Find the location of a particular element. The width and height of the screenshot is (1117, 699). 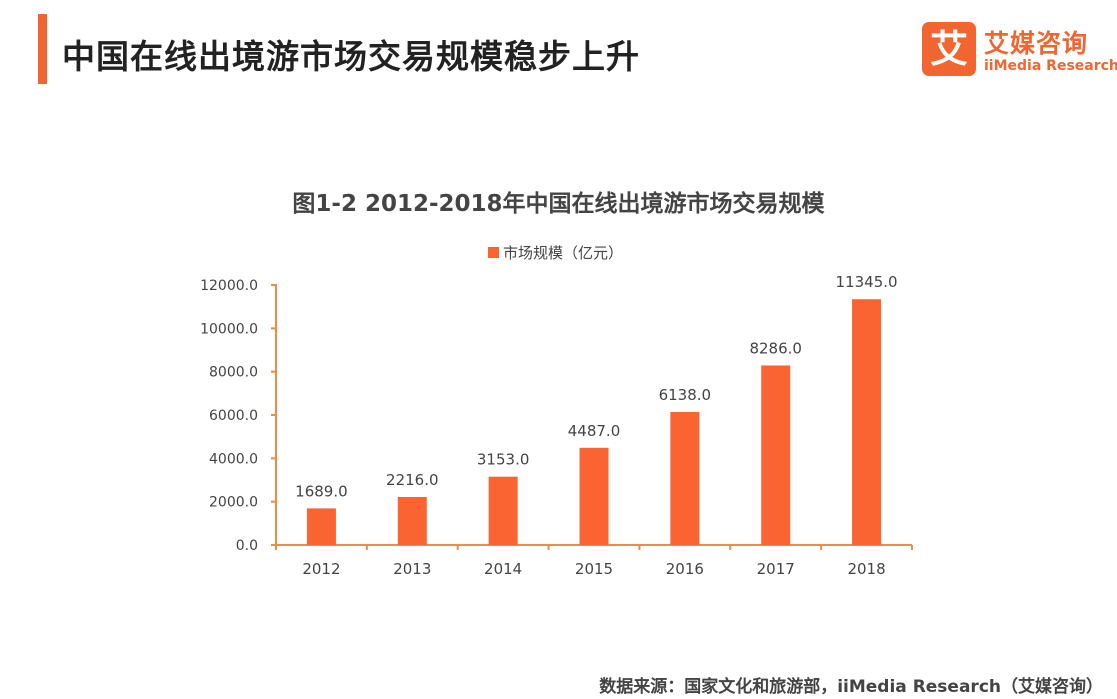

legend-swatch is located at coordinates (493, 252).